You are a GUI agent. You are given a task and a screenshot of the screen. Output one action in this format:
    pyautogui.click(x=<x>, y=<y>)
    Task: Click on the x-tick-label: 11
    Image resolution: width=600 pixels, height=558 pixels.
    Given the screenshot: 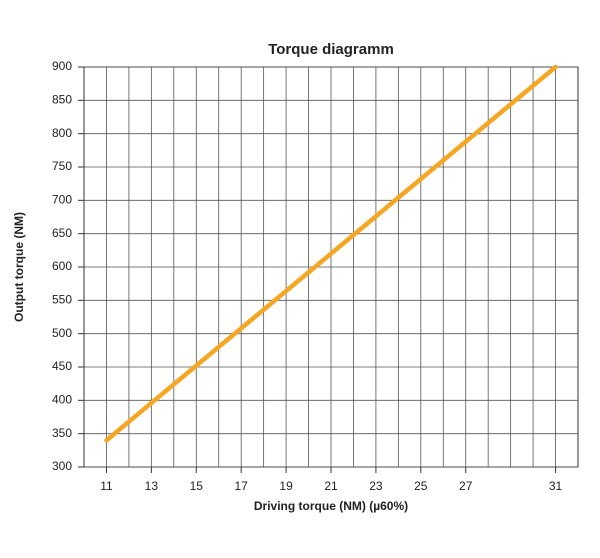 What is the action you would take?
    pyautogui.click(x=106, y=486)
    